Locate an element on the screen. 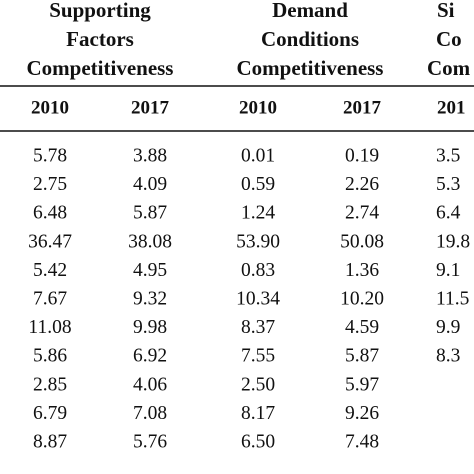  table-cell: 4.59 is located at coordinates (362, 327).